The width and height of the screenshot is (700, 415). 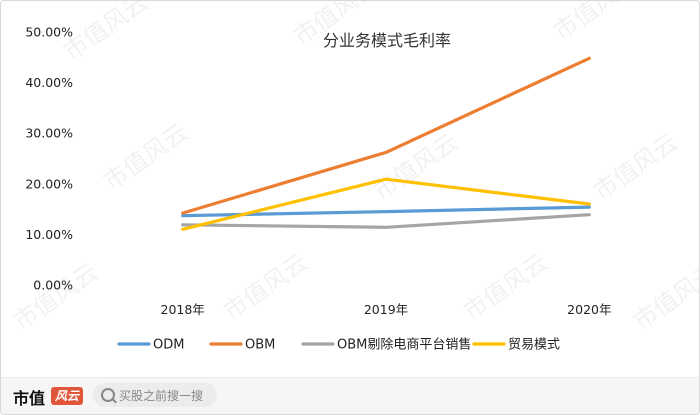 What do you see at coordinates (534, 345) in the screenshot?
I see `legend-label: 贸易模式` at bounding box center [534, 345].